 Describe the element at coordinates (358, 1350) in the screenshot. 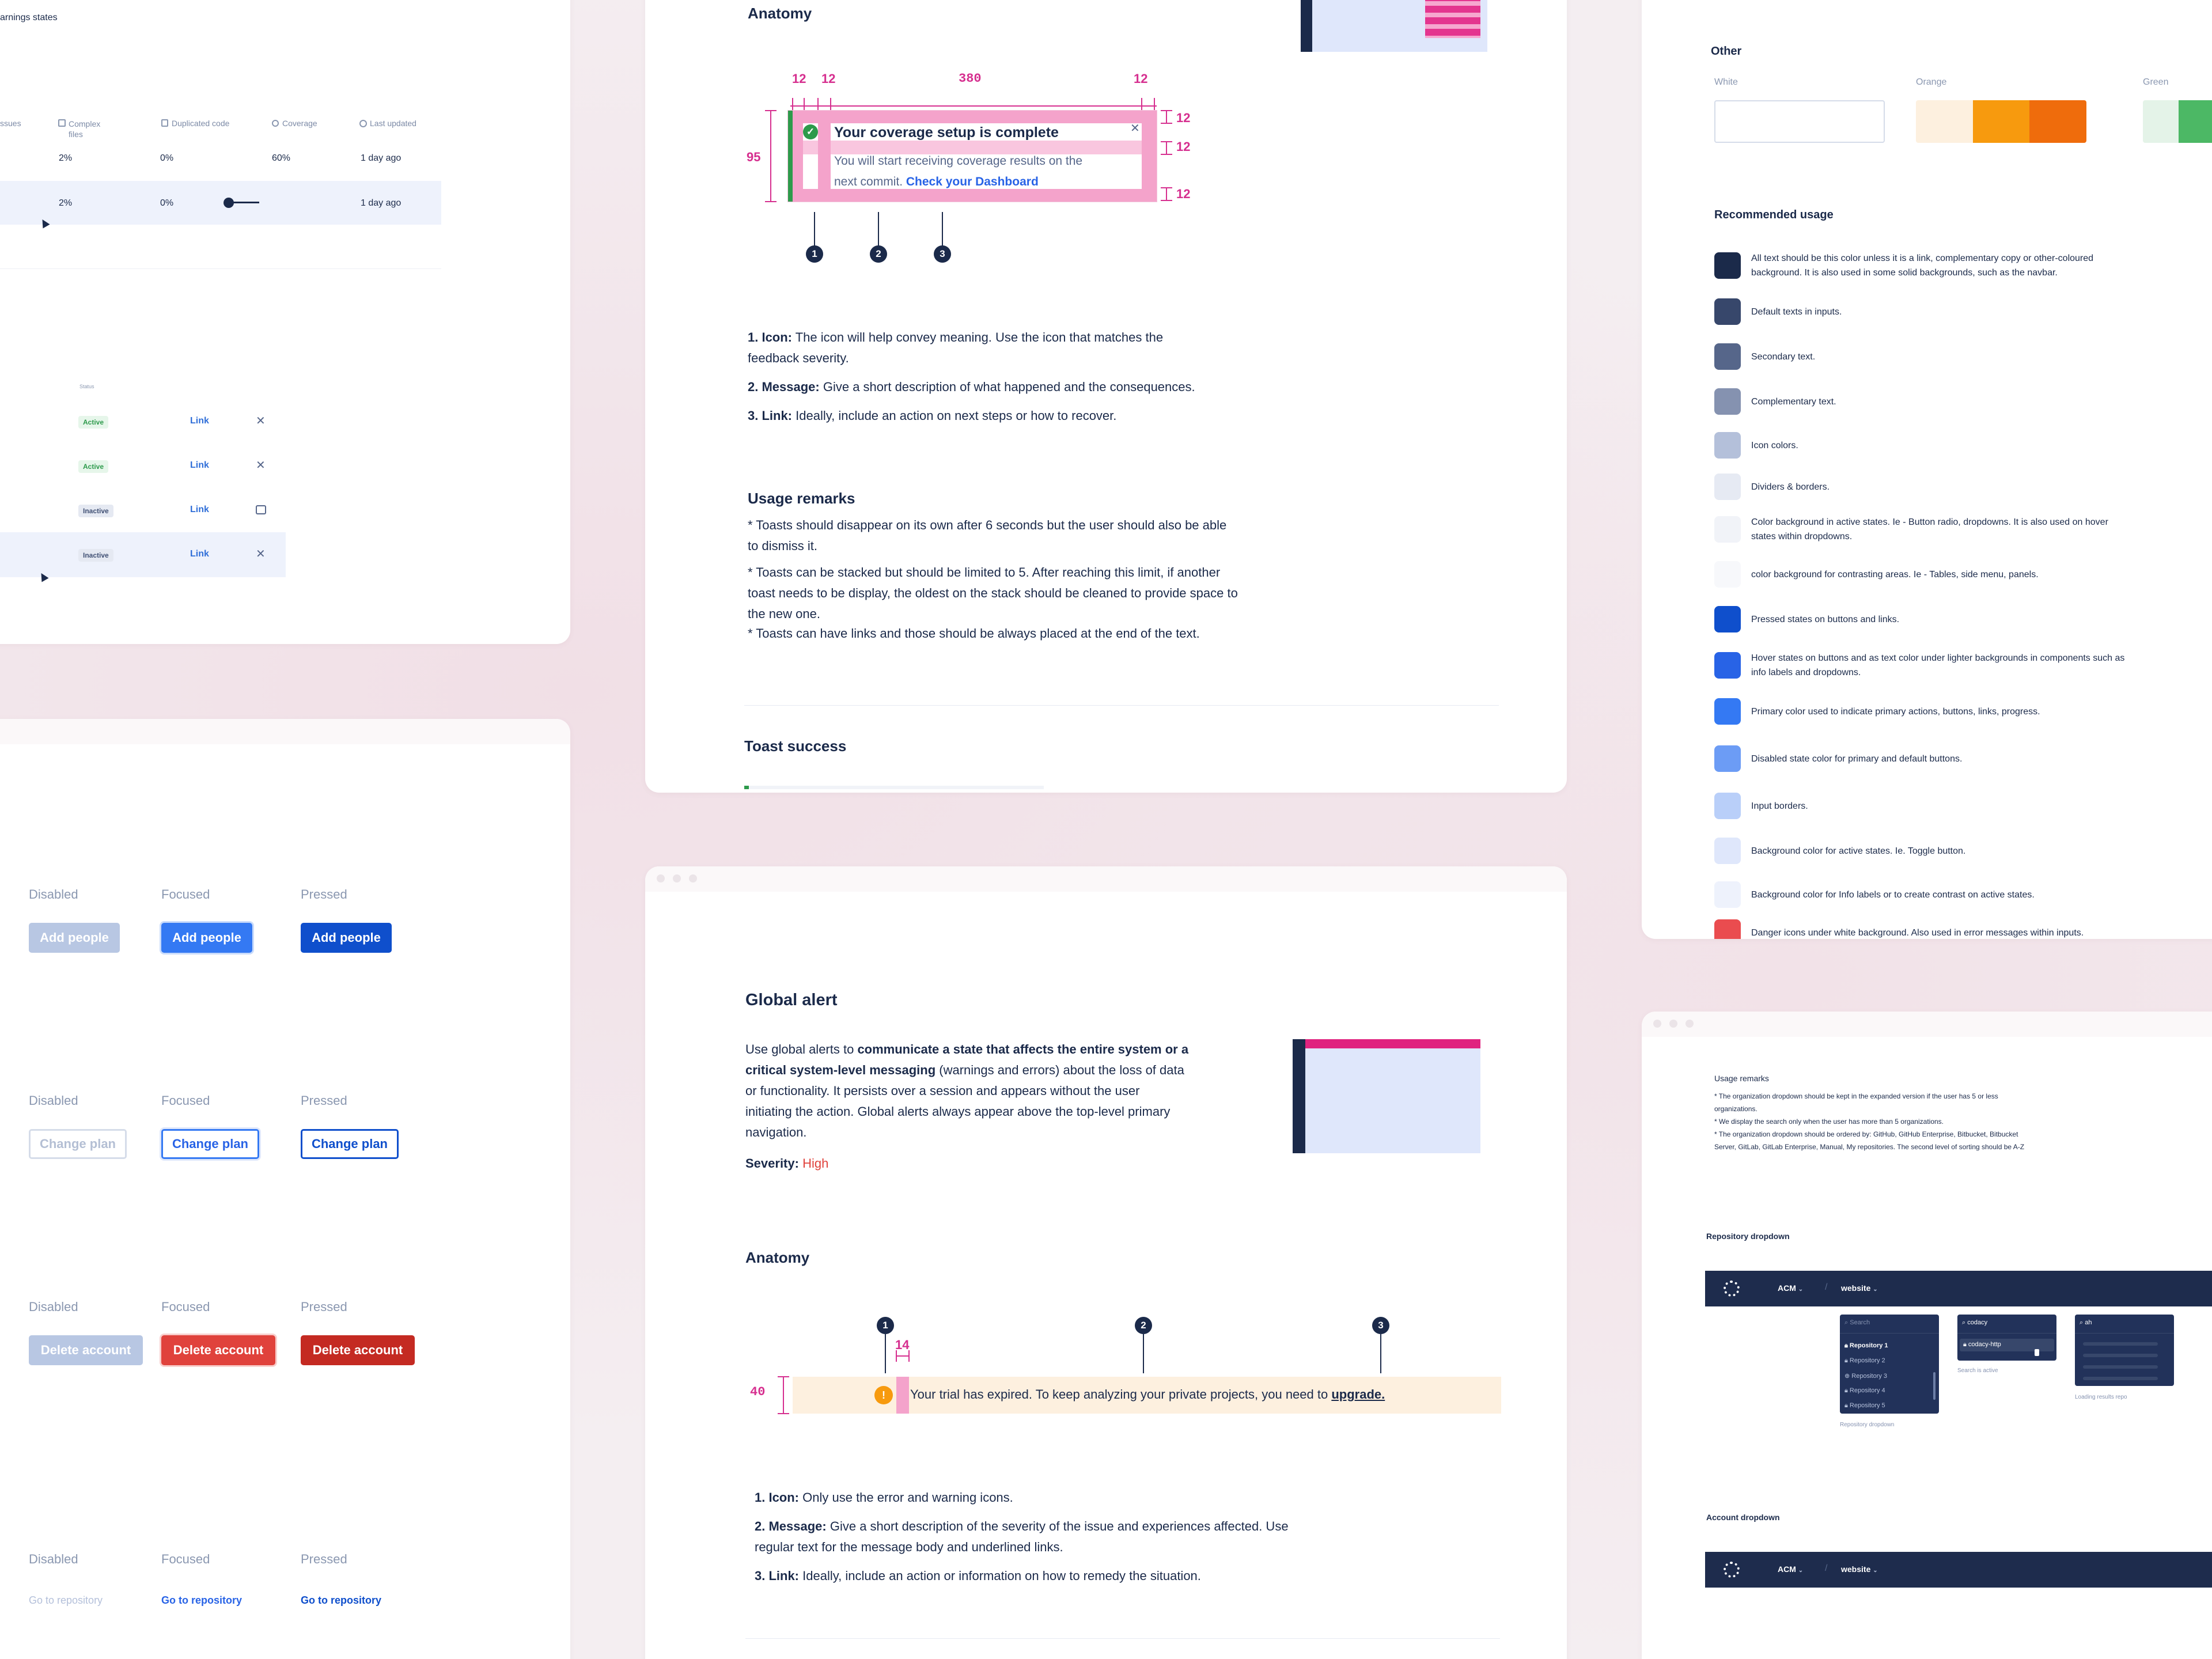

I see `delete-account-button-pressed: Delete account` at that location.